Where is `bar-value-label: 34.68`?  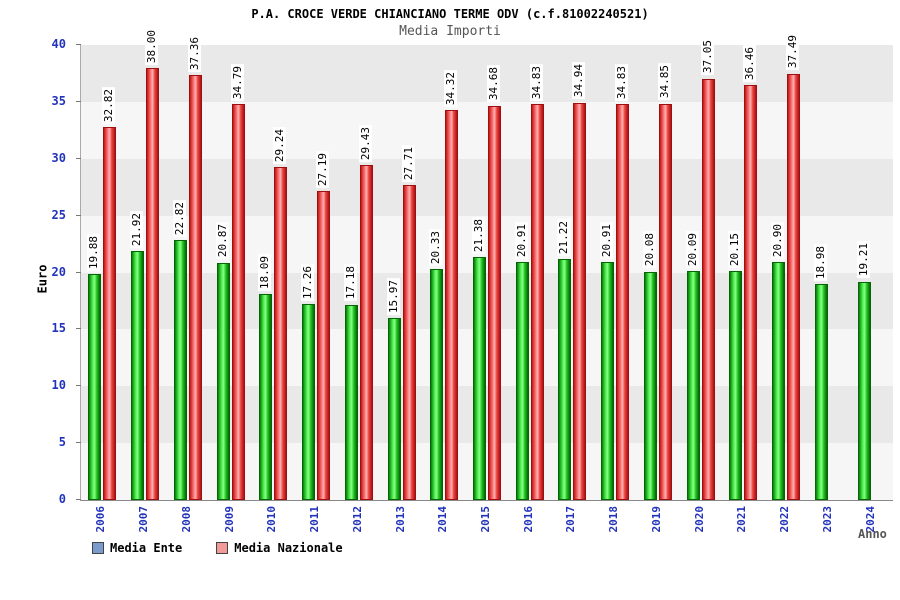
bar-value-label: 34.68 is located at coordinates (493, 84).